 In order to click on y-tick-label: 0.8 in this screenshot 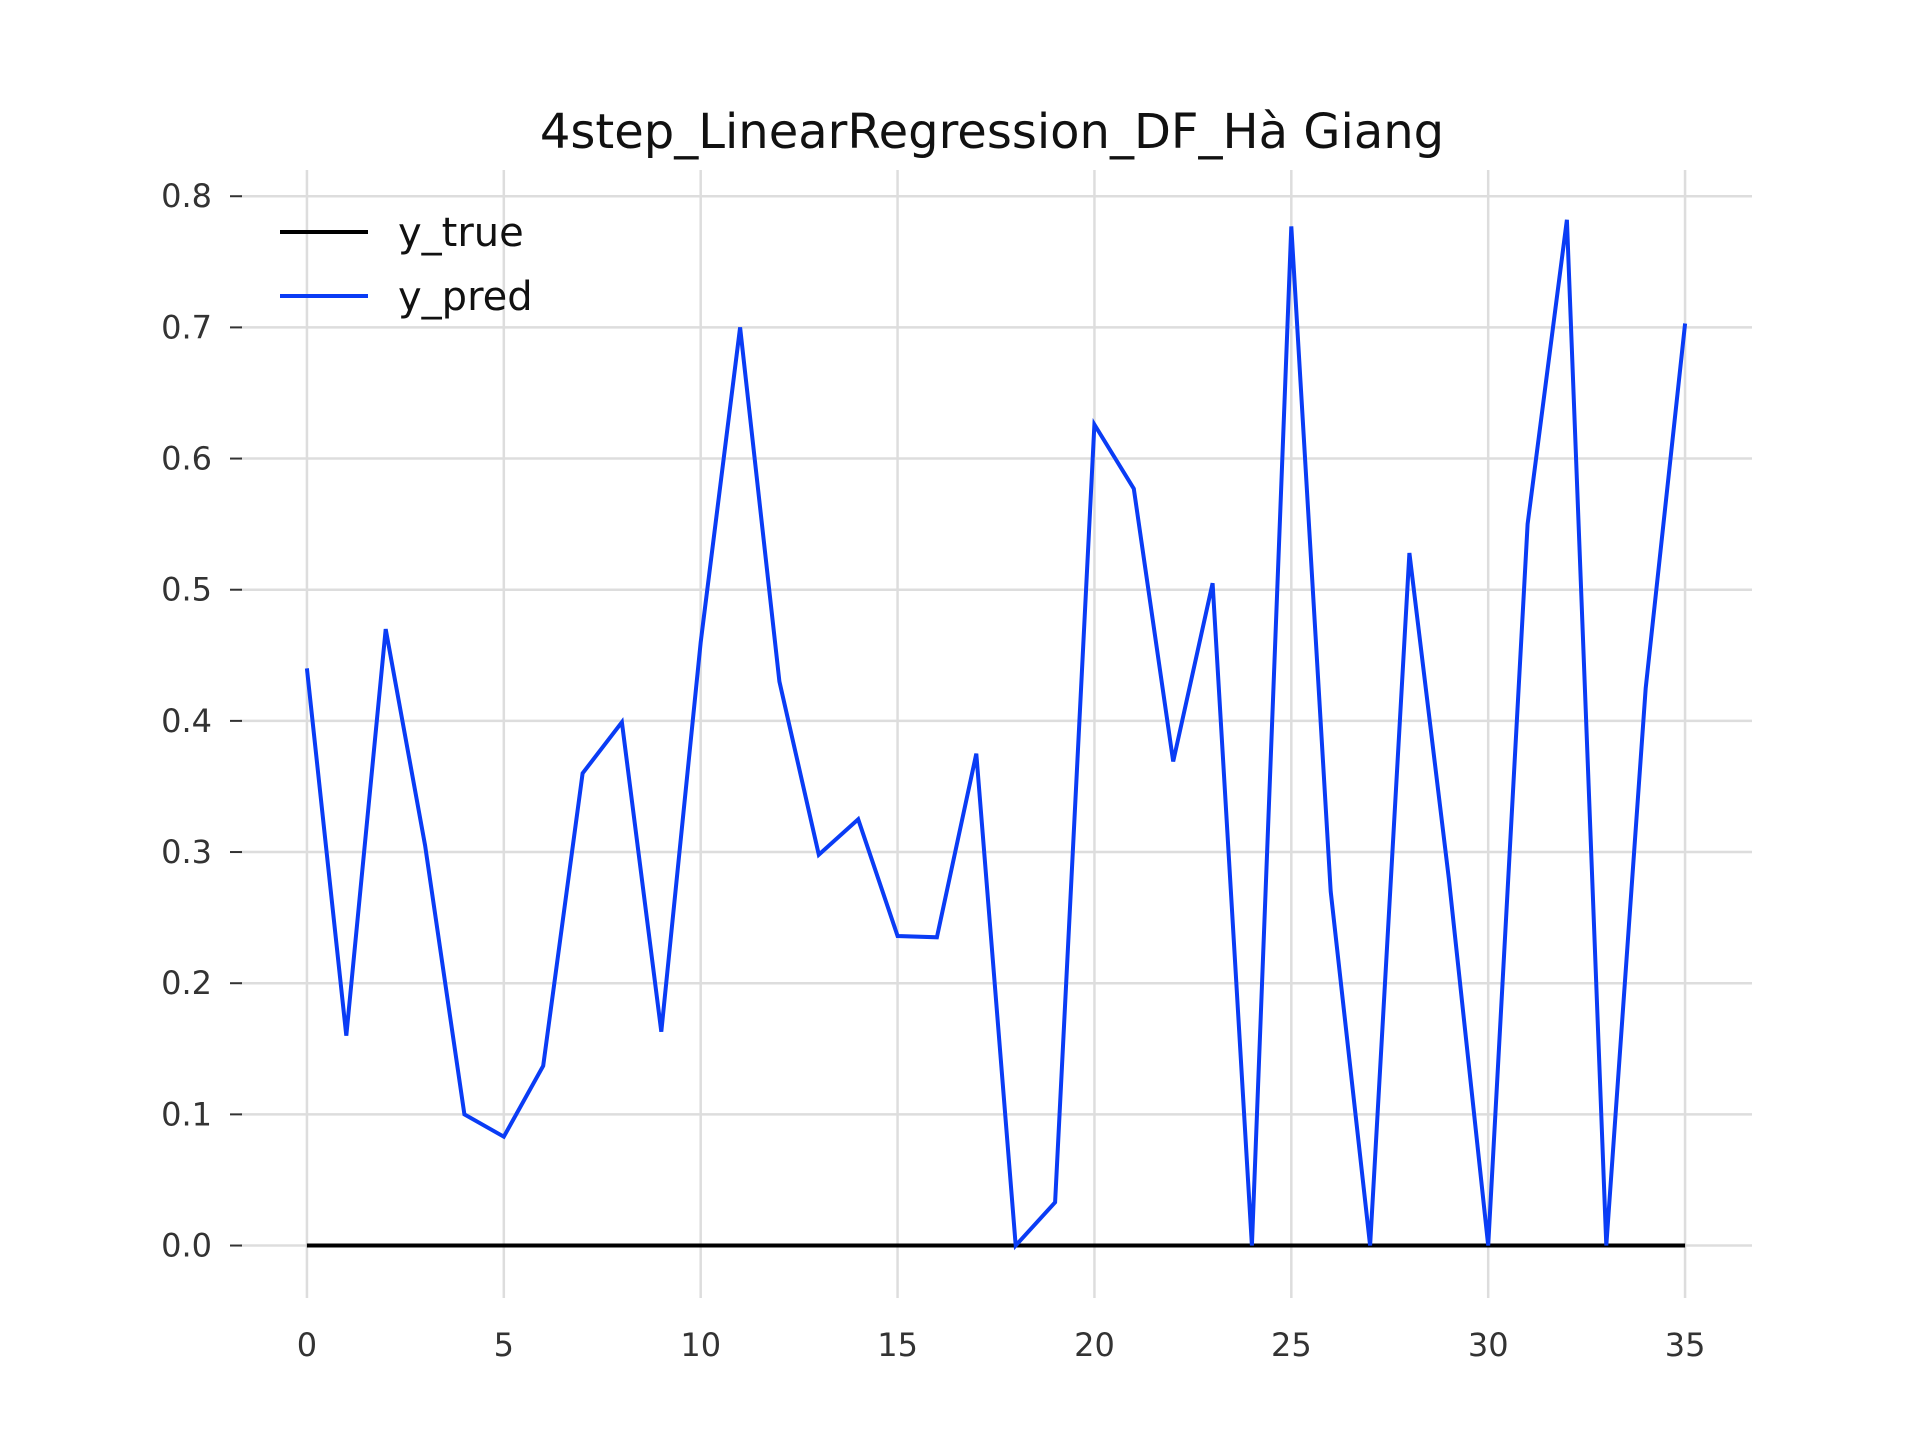, I will do `click(186, 196)`.